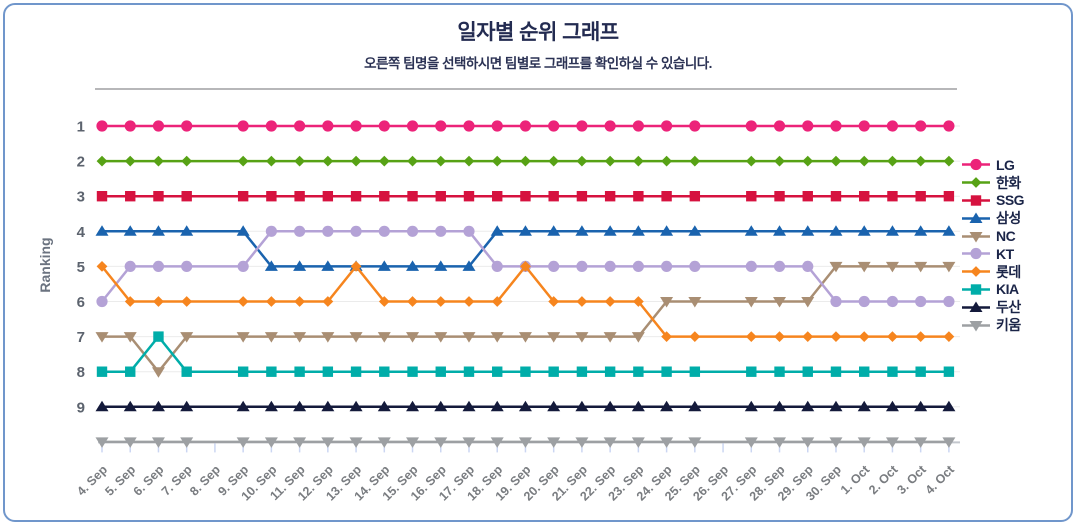 This screenshot has width=1076, height=525. Describe the element at coordinates (525, 301) in the screenshot. I see `series-롯데` at that location.